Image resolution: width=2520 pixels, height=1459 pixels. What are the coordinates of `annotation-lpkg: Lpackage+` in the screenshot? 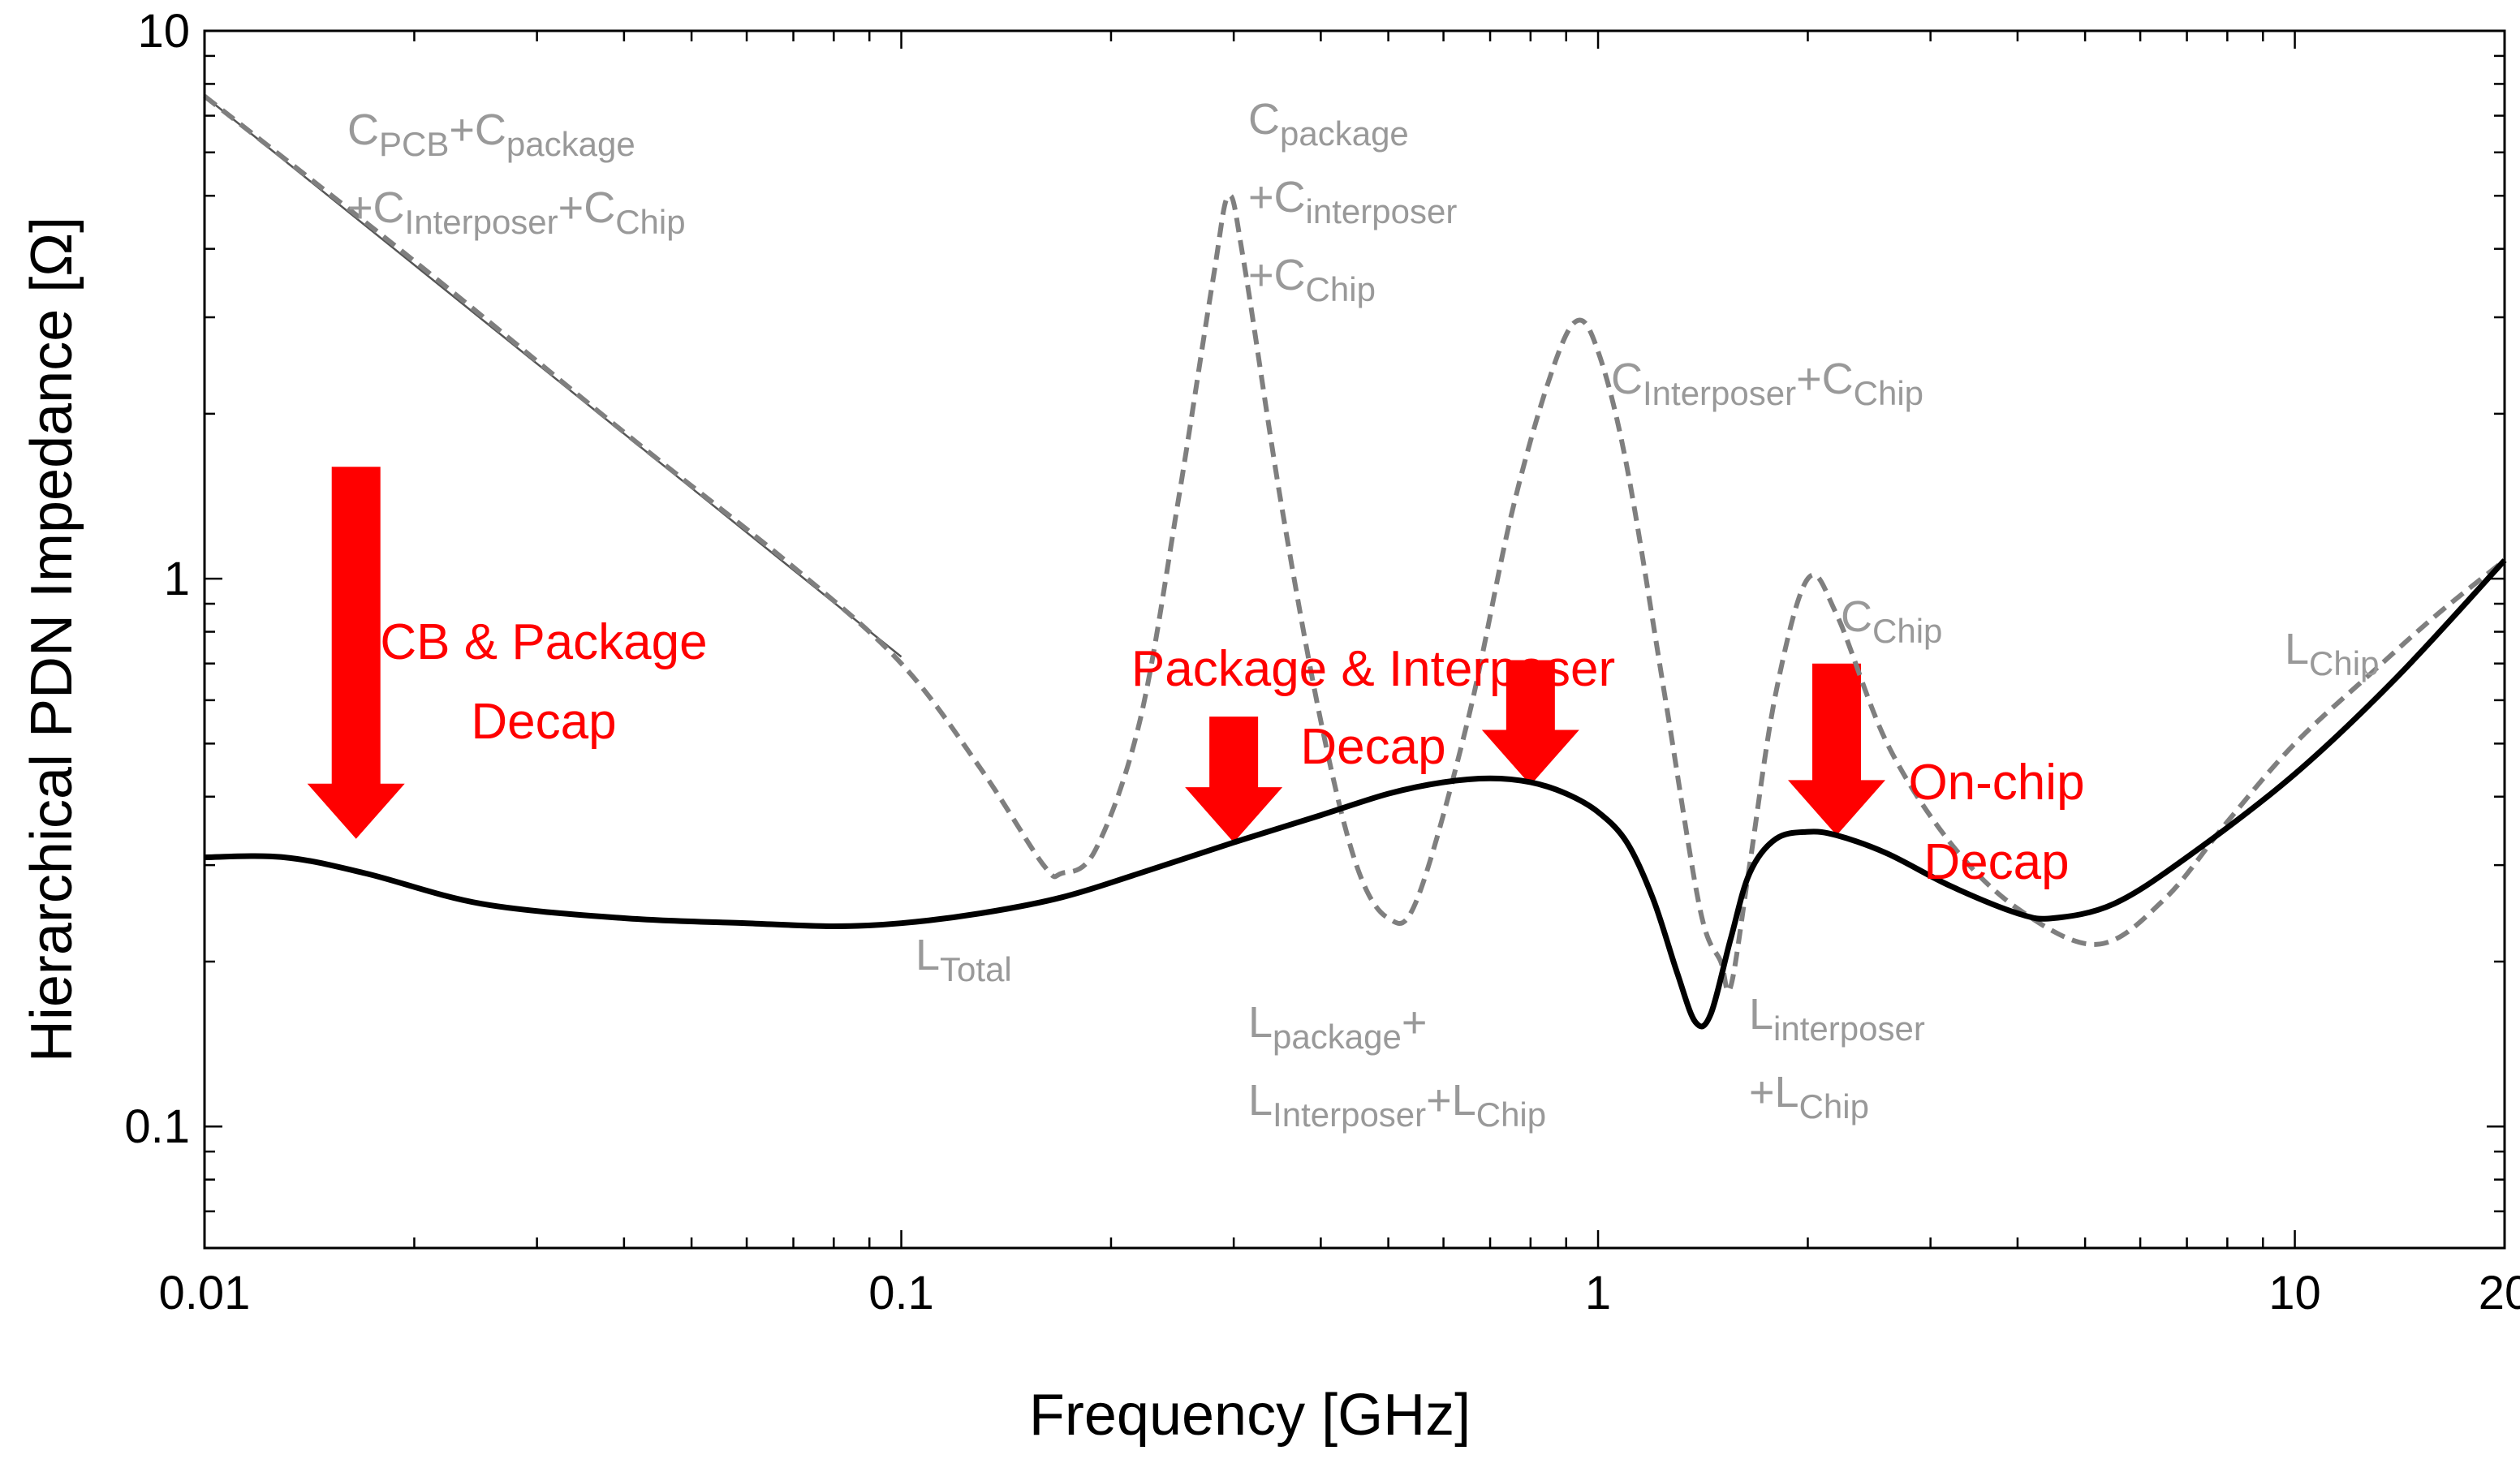 It's located at (1338, 1027).